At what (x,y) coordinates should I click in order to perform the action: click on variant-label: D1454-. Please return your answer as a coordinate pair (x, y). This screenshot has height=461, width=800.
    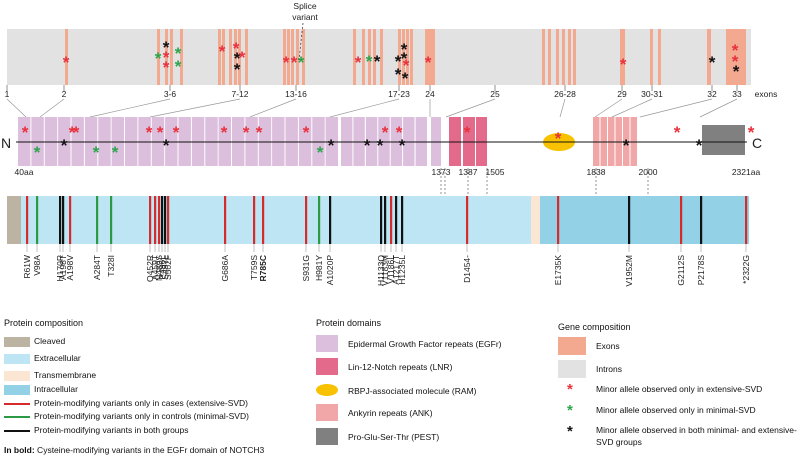
    Looking at the image, I should click on (467, 269).